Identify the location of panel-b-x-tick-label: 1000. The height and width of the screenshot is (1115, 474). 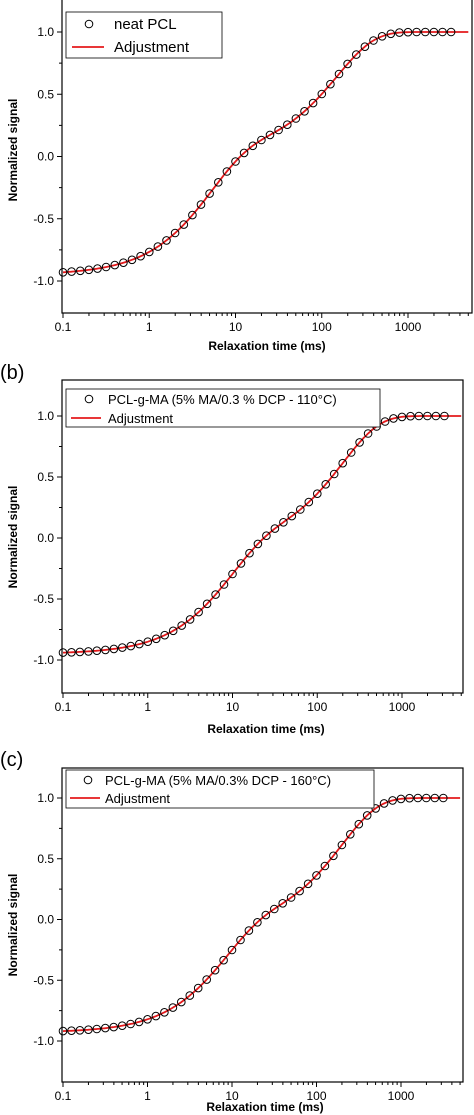
(402, 707).